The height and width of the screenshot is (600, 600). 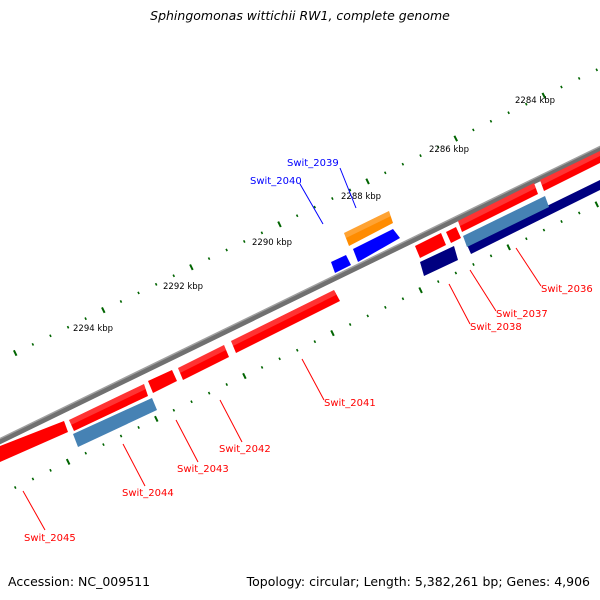 What do you see at coordinates (108, 407) in the screenshot?
I see `gene-swit-2044-arrow` at bounding box center [108, 407].